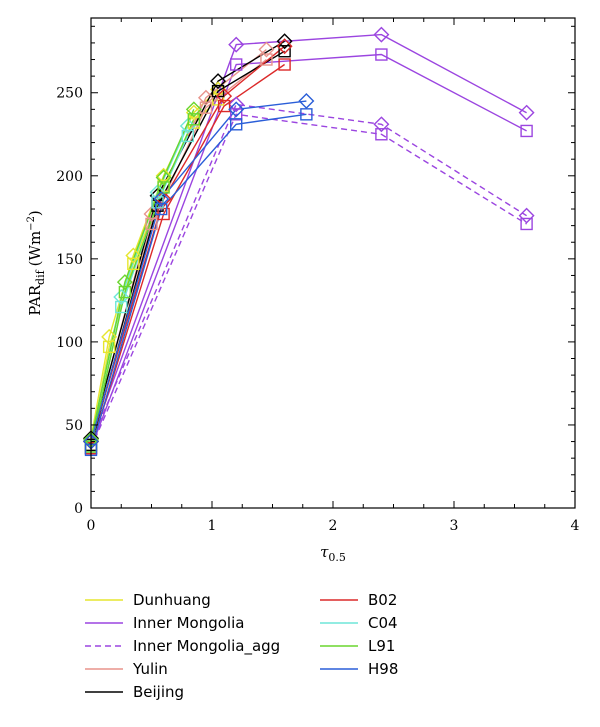  What do you see at coordinates (212, 526) in the screenshot?
I see `x-tick-label: 1` at bounding box center [212, 526].